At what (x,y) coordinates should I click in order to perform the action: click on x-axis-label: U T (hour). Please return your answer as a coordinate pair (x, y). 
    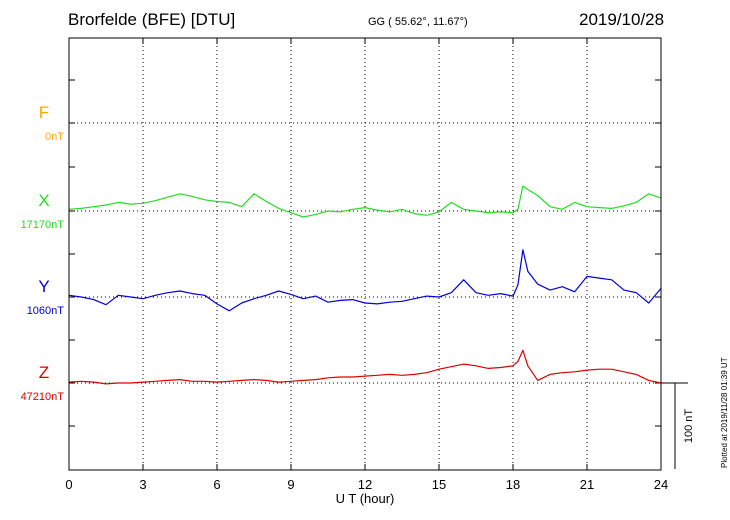
    Looking at the image, I should click on (365, 498).